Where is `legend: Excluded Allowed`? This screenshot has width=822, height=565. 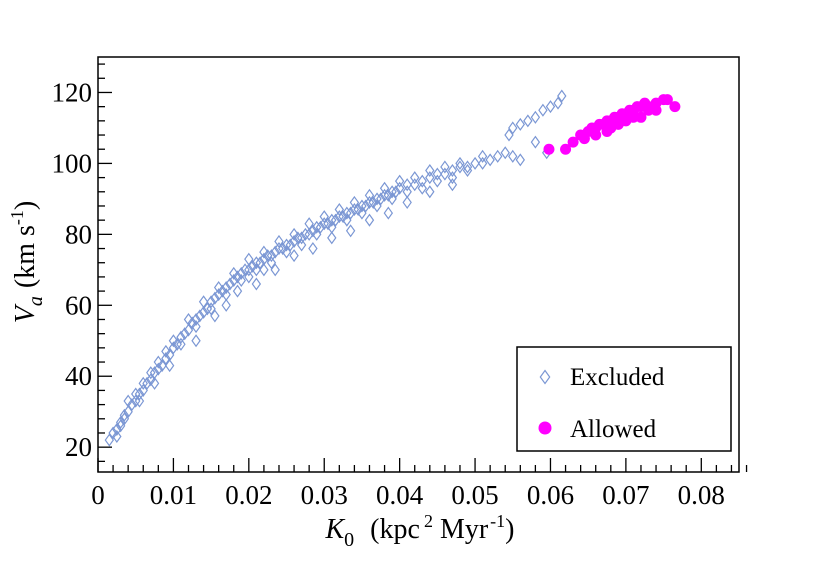
legend: Excluded Allowed is located at coordinates (624, 399).